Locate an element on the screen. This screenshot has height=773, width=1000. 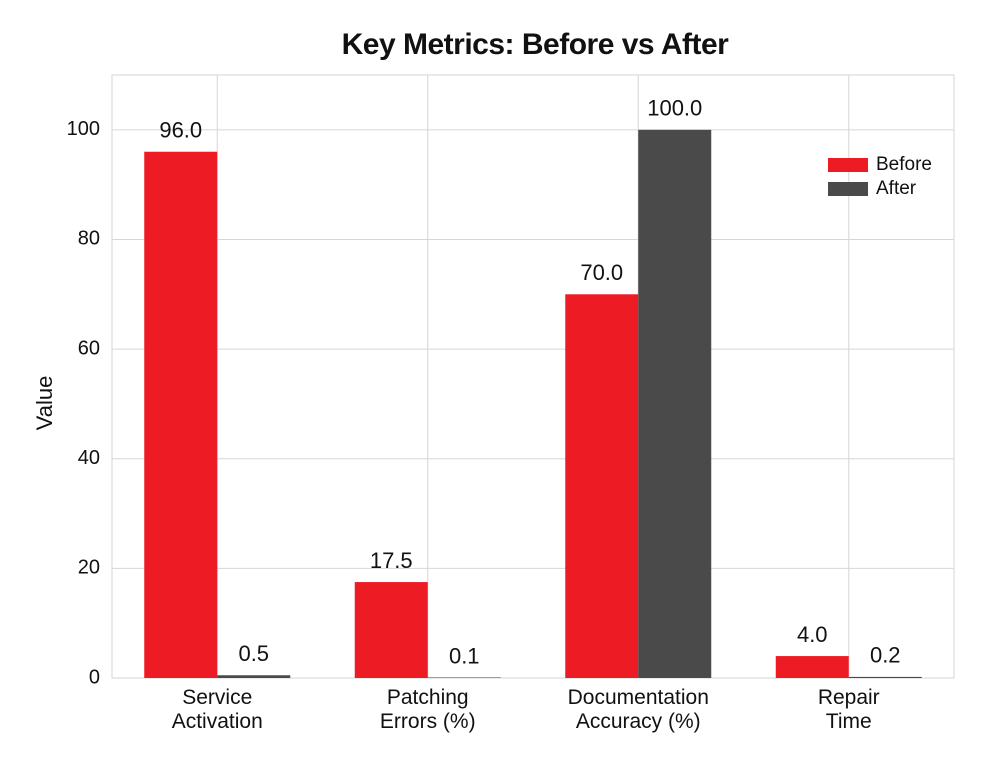
y-tick-label: 100 is located at coordinates (83, 129).